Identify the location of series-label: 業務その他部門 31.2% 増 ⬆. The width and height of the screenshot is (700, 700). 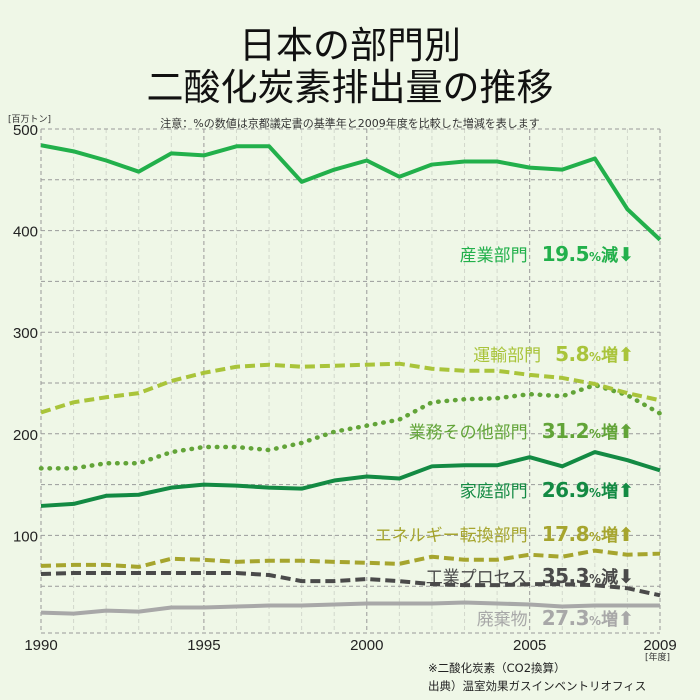
(521, 430).